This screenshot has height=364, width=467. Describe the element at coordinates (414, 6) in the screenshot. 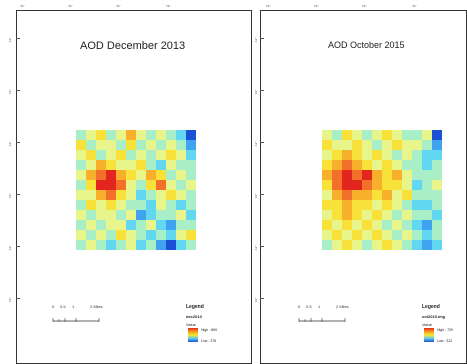

I see `coord-tick-label: 74°` at that location.